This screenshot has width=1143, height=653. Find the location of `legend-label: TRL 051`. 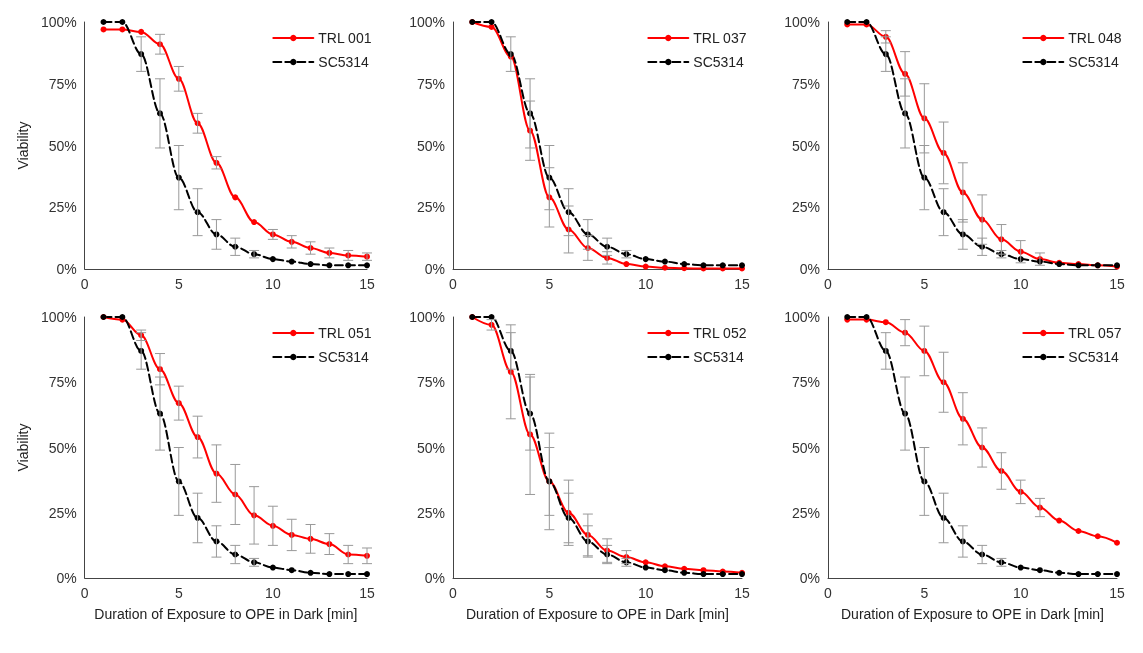

legend-label: TRL 051 is located at coordinates (345, 333).